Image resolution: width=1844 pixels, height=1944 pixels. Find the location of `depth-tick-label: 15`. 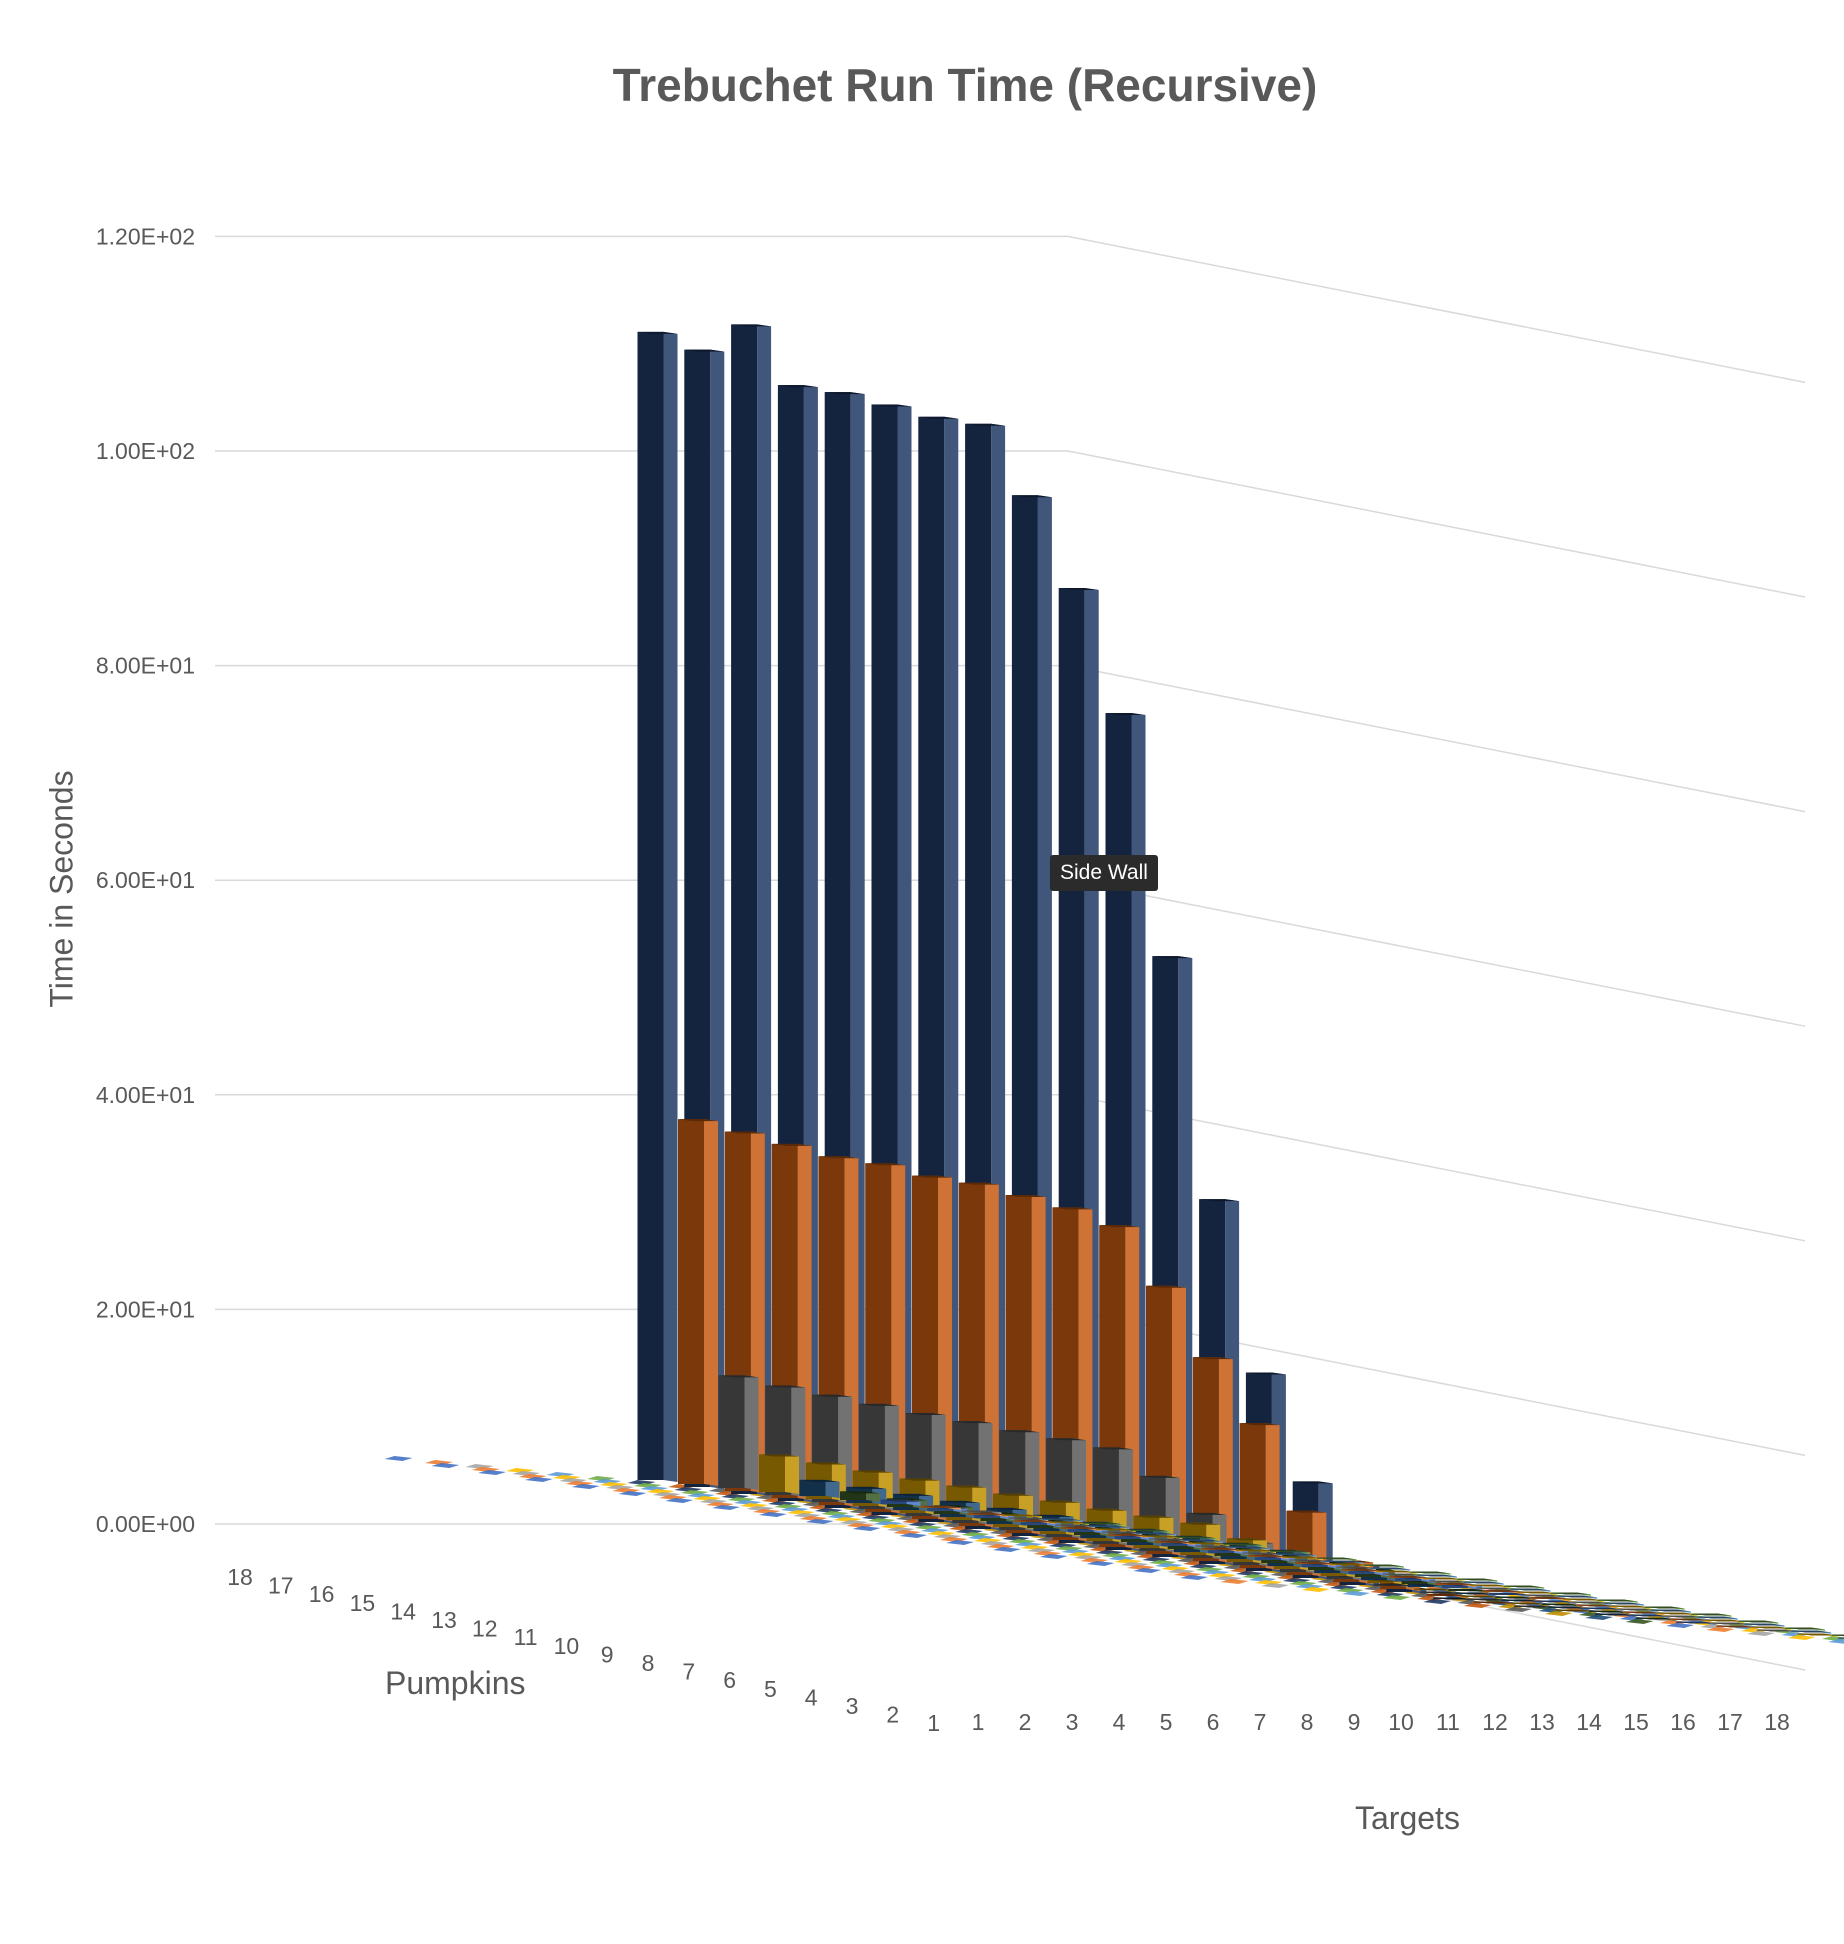

depth-tick-label: 15 is located at coordinates (363, 1603).